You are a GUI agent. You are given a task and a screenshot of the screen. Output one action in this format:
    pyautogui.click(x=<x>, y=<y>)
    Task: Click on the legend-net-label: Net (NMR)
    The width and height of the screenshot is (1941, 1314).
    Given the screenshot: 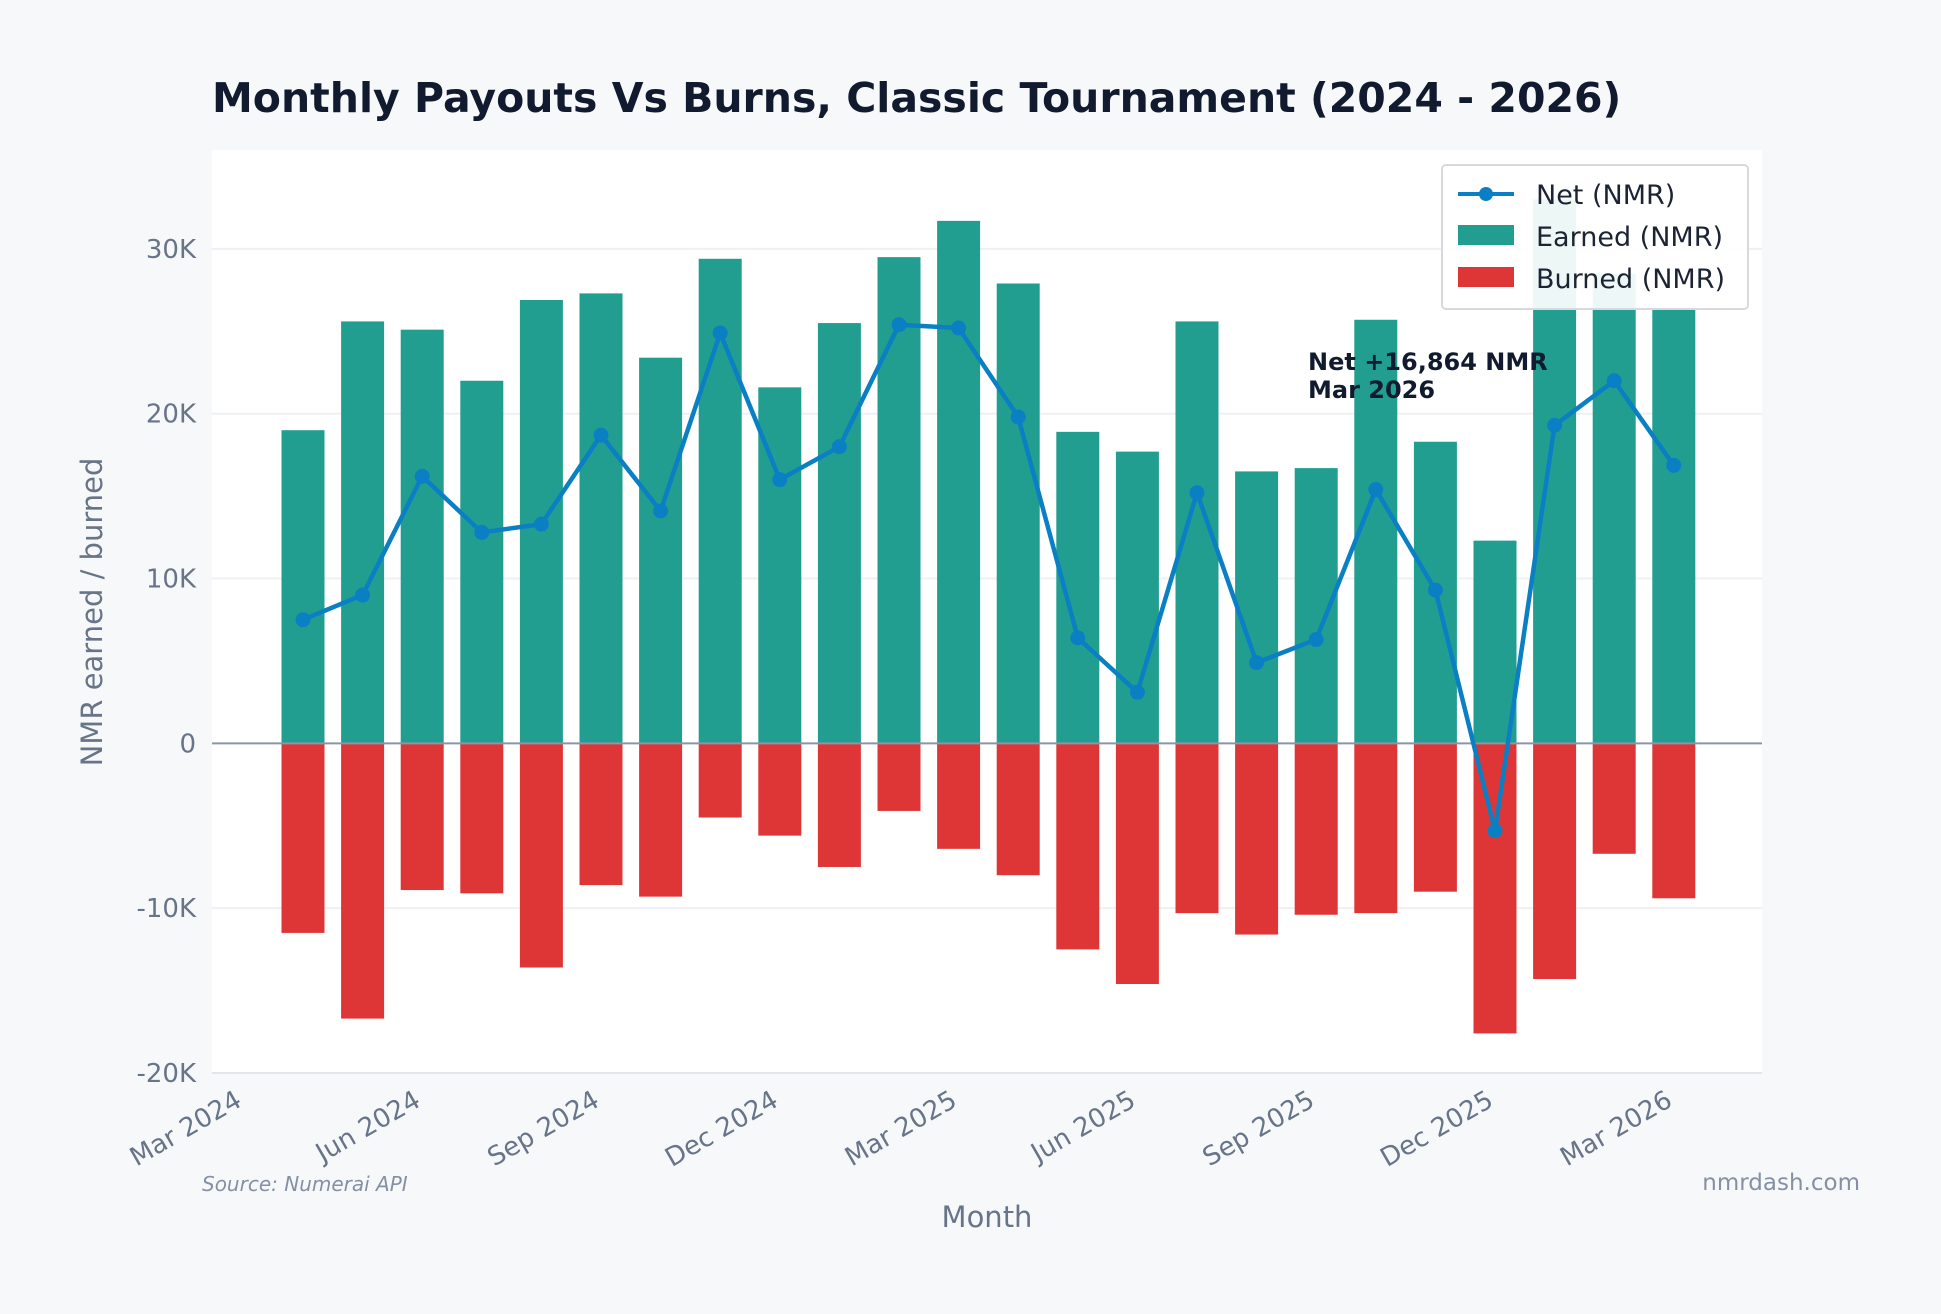 What is the action you would take?
    pyautogui.click(x=1605, y=195)
    